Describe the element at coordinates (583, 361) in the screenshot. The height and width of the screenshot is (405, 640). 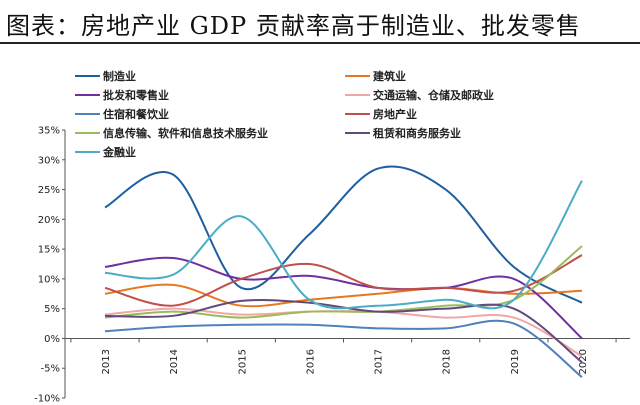
I see `x-tick-label: 2020` at that location.